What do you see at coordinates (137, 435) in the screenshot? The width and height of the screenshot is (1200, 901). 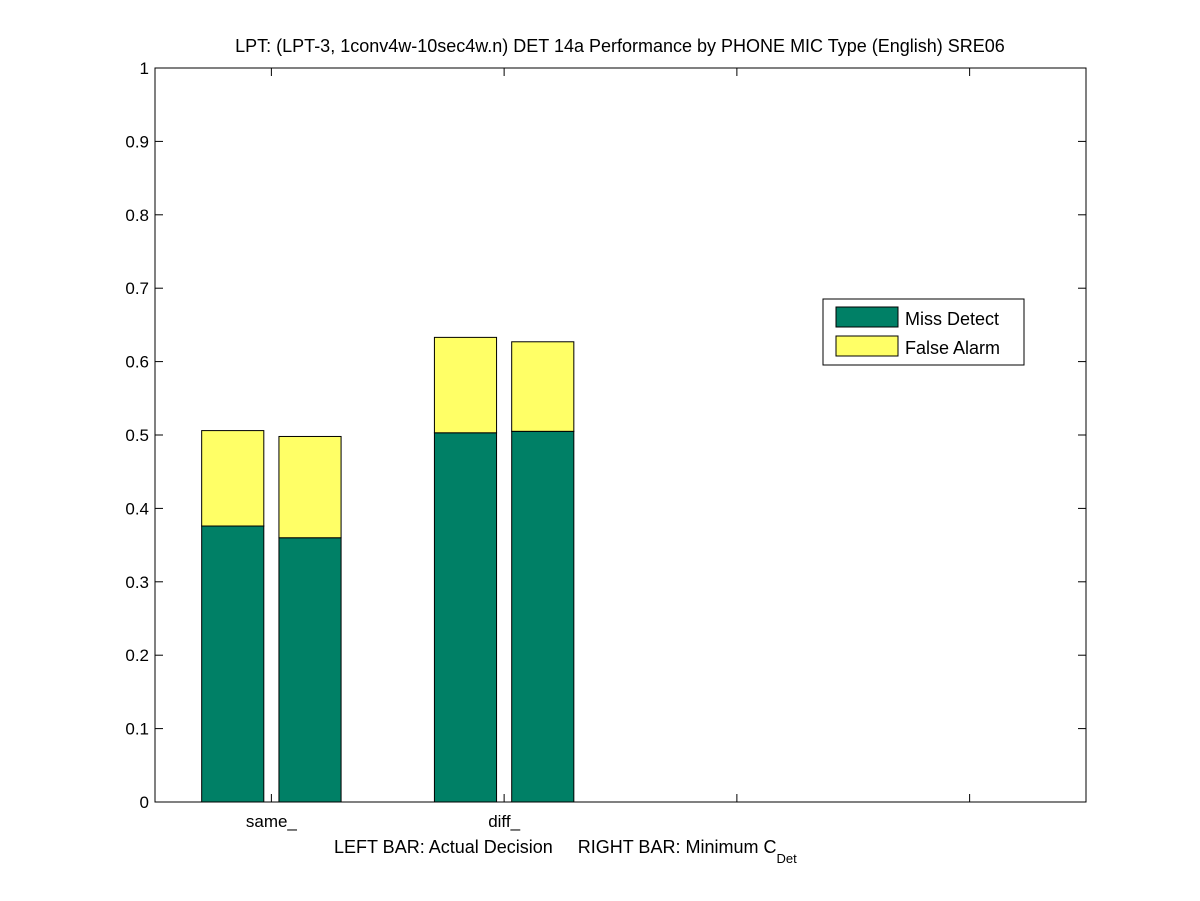 I see `y-tick-label: 0.5` at bounding box center [137, 435].